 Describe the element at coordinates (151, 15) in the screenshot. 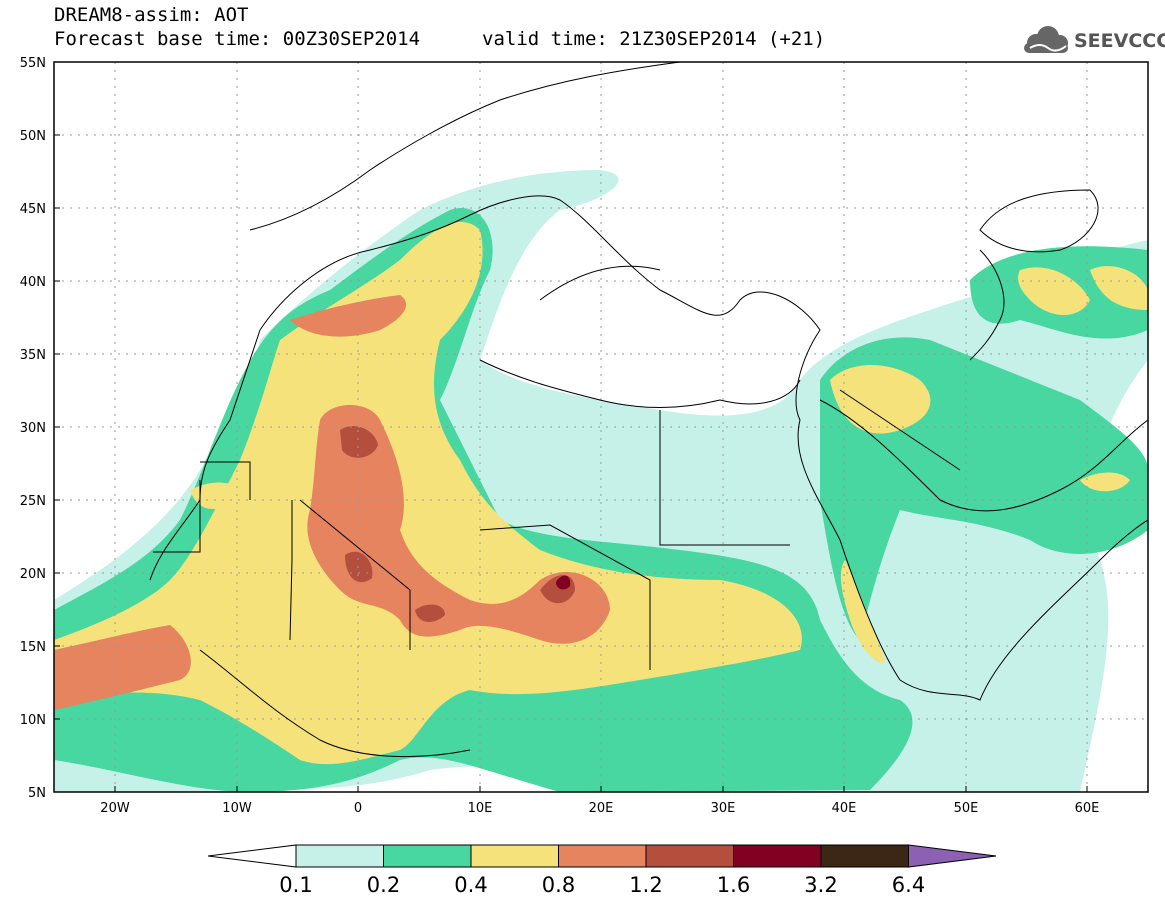

I see `chart-title: DREAM8-assim: AOT` at that location.